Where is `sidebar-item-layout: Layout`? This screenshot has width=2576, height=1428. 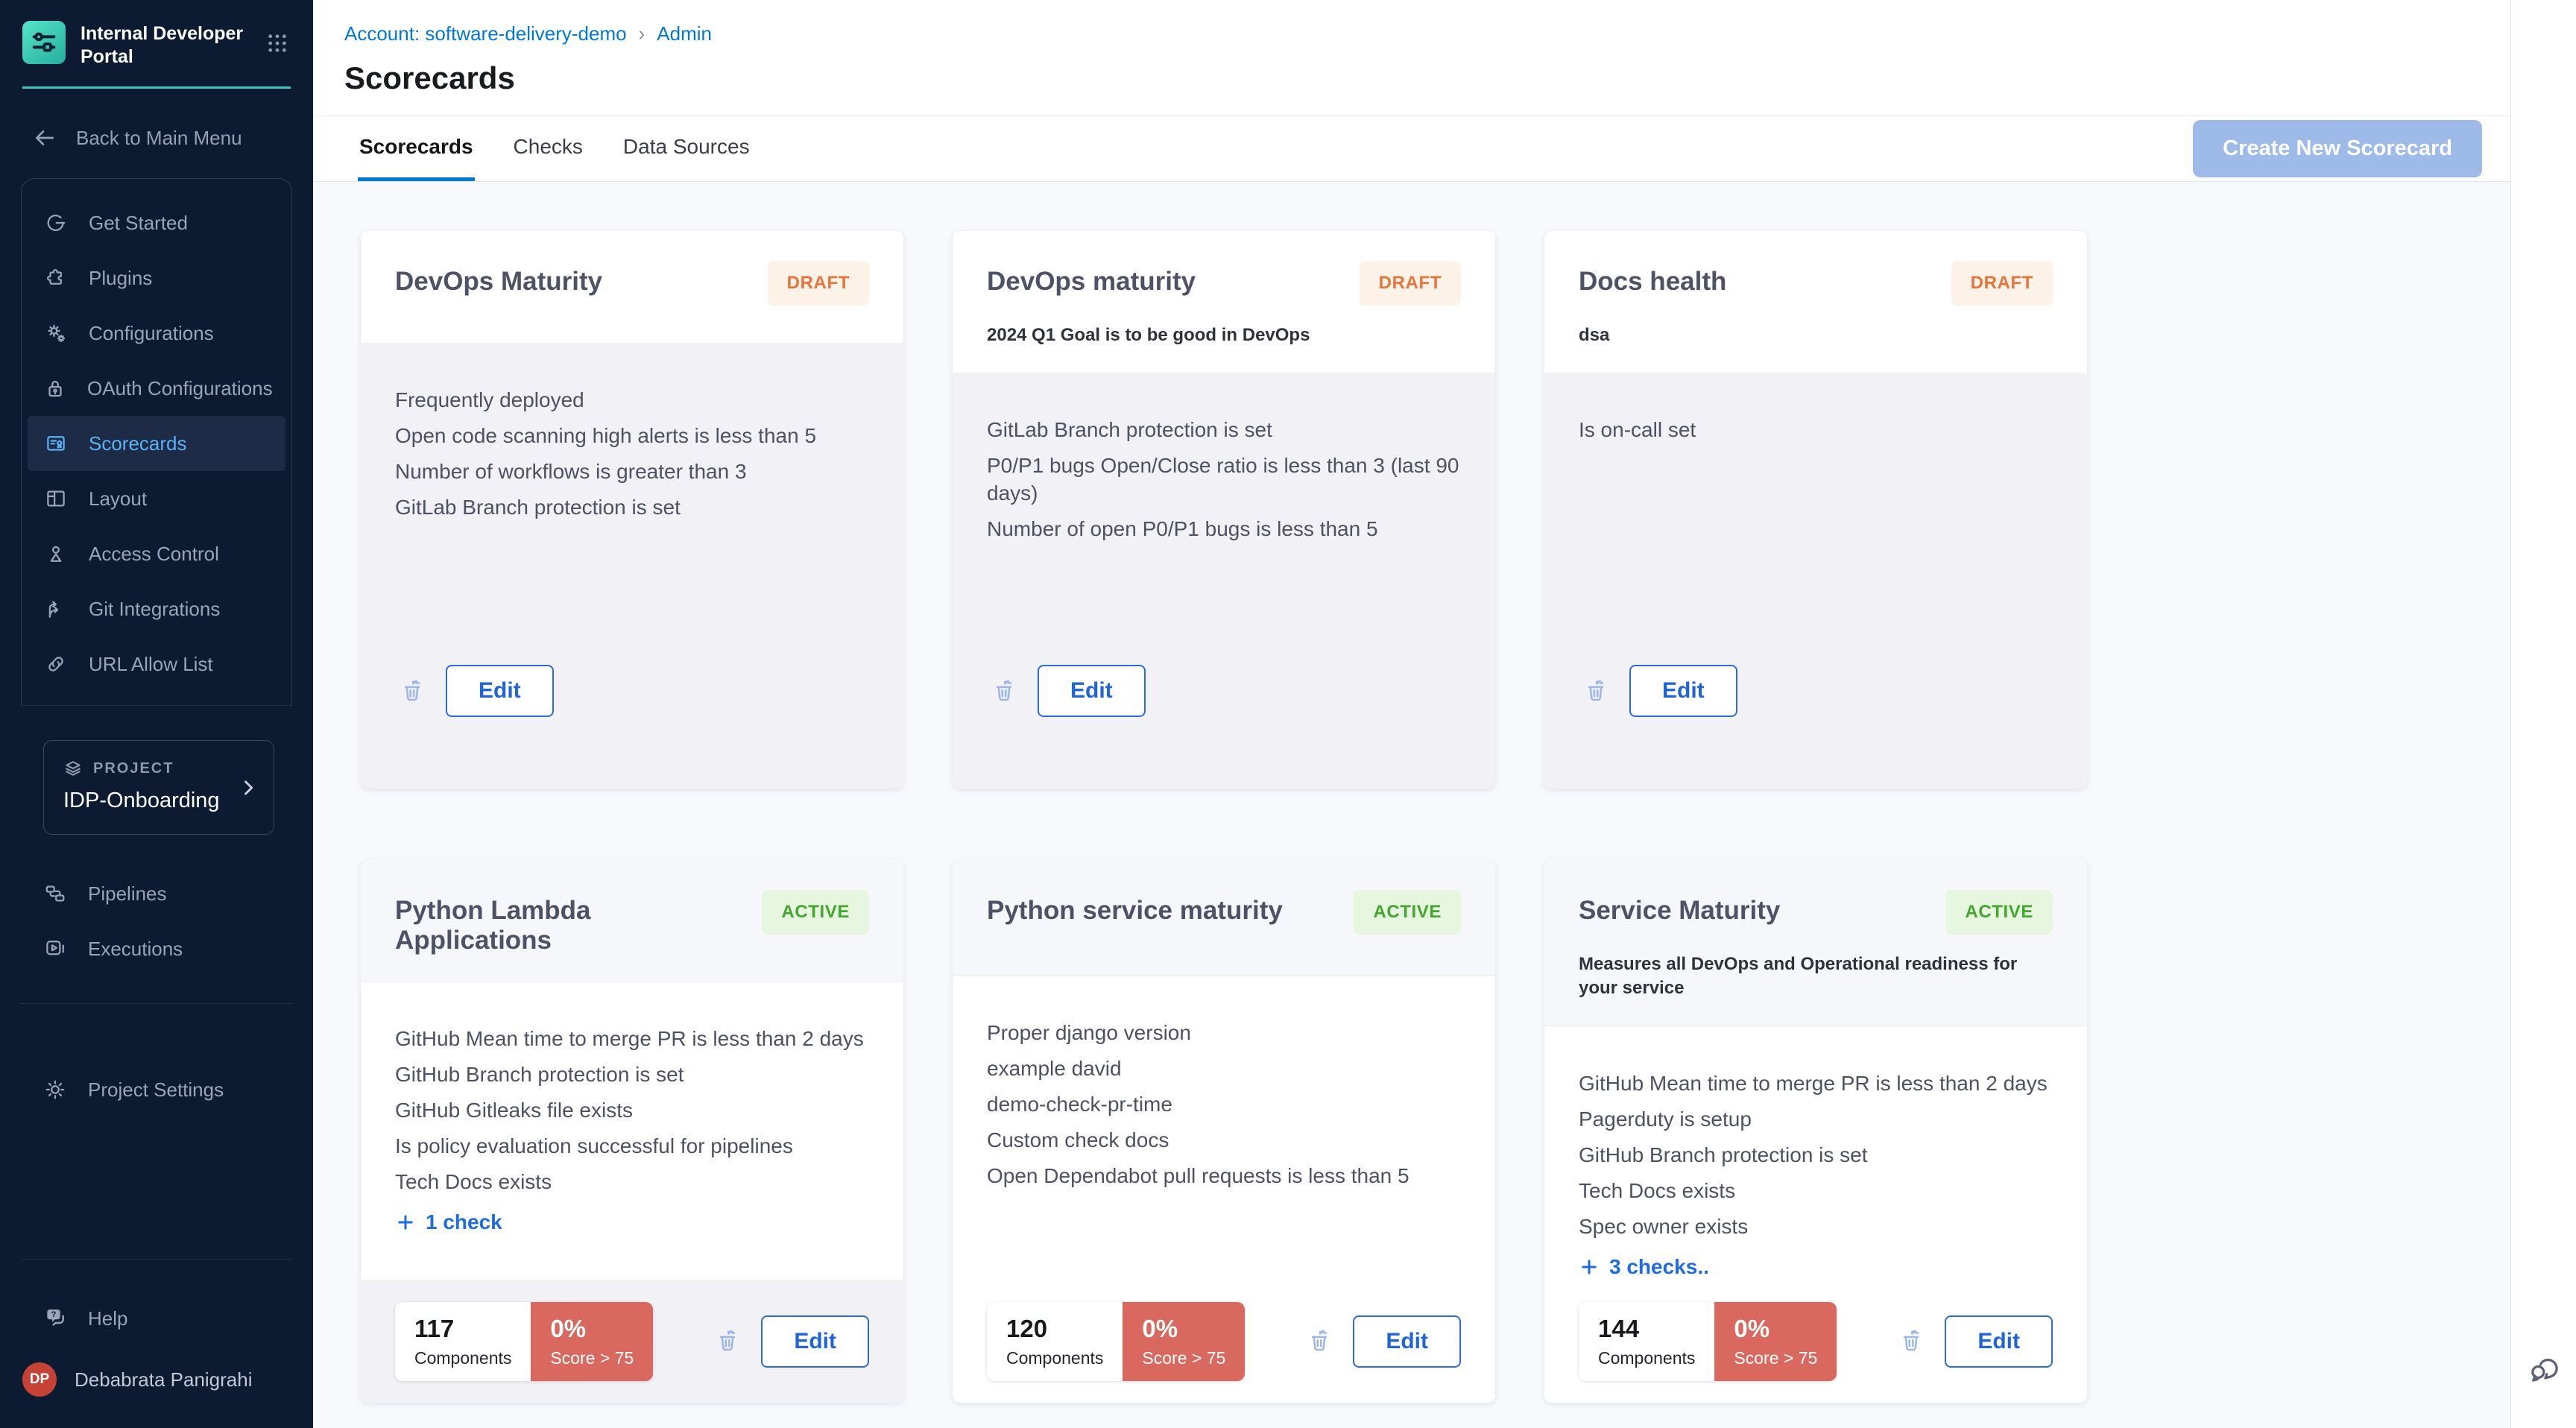 sidebar-item-layout: Layout is located at coordinates (156, 498).